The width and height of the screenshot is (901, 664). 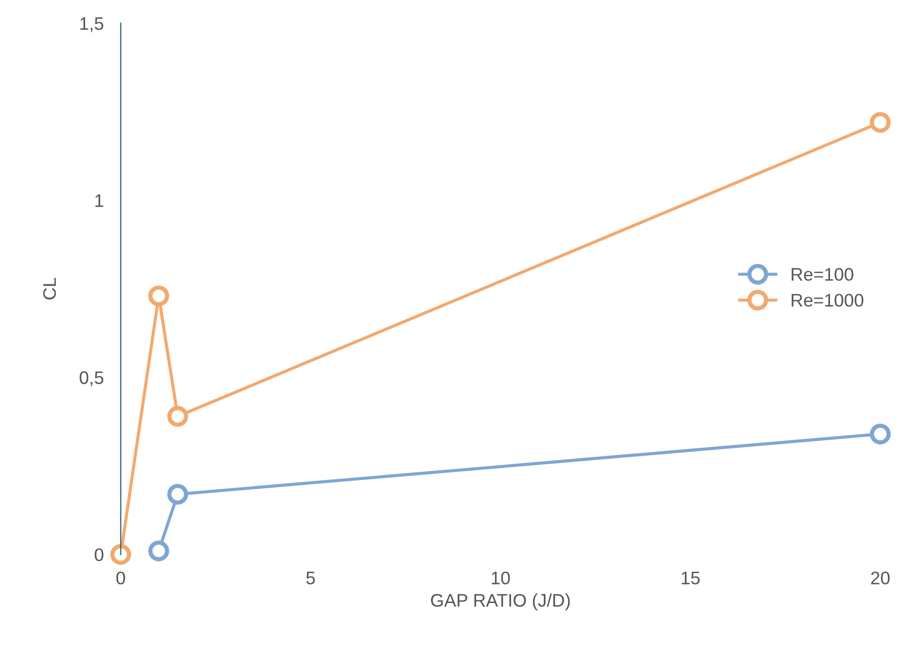 What do you see at coordinates (501, 578) in the screenshot?
I see `x-tick-label: 10` at bounding box center [501, 578].